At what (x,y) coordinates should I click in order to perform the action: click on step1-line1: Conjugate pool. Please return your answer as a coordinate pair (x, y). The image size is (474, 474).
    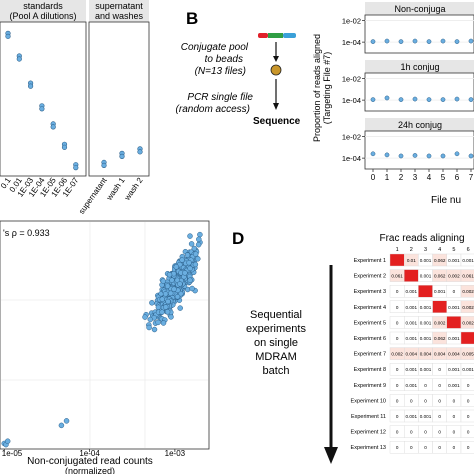
    Looking at the image, I should click on (215, 47).